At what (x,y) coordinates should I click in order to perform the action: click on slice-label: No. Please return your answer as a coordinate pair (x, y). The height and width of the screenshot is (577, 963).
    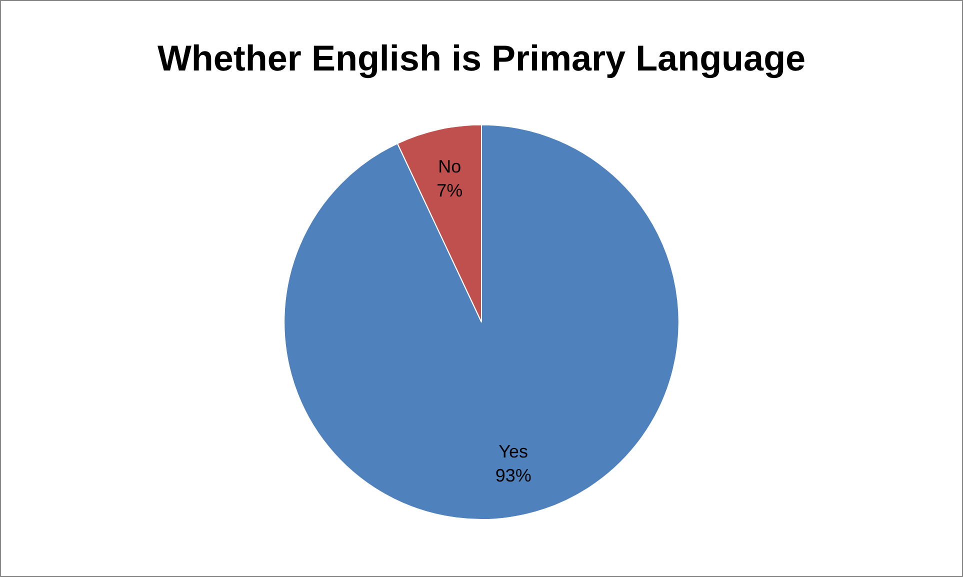
    Looking at the image, I should click on (450, 166).